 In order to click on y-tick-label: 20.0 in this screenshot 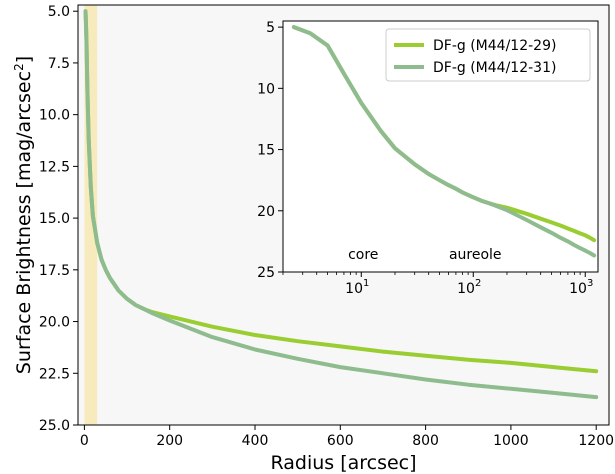, I will do `click(54, 323)`.